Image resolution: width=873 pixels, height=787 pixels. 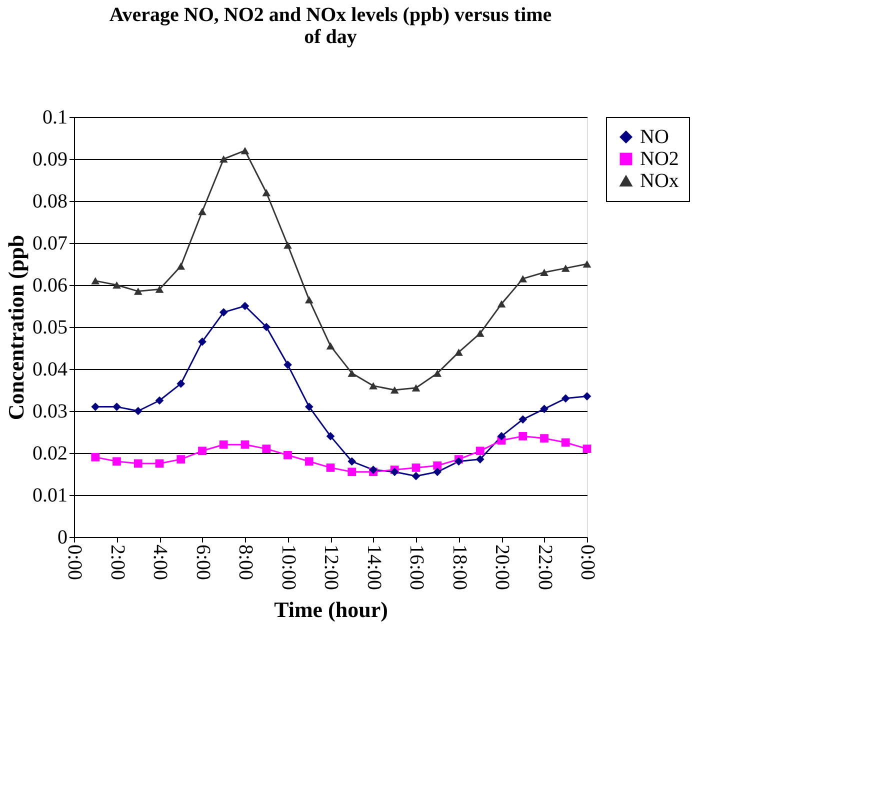 I want to click on x-tick-label: 20:00, so click(x=502, y=567).